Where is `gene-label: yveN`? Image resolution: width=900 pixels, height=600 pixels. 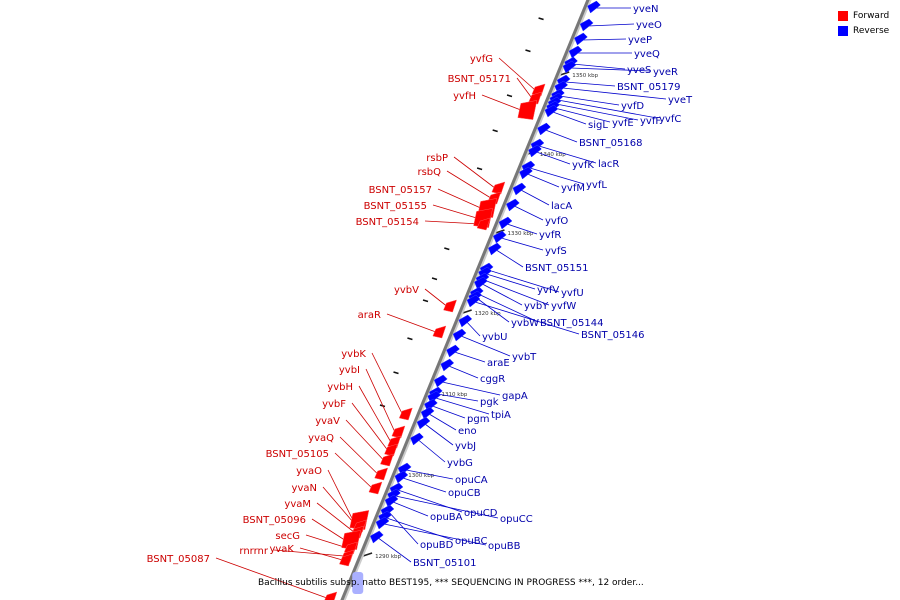
gene-label: yveN is located at coordinates (645, 9).